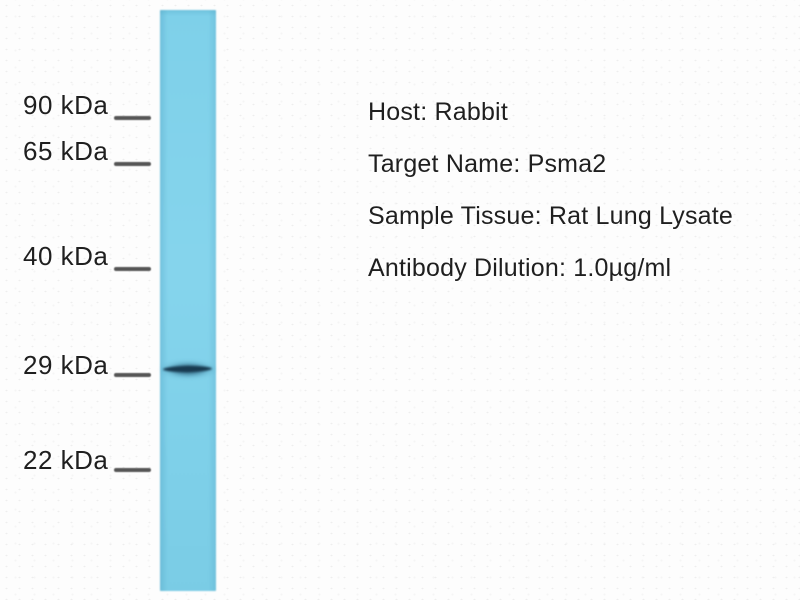 The width and height of the screenshot is (800, 600). I want to click on marker-label-22kda: 22 kDa, so click(66, 460).